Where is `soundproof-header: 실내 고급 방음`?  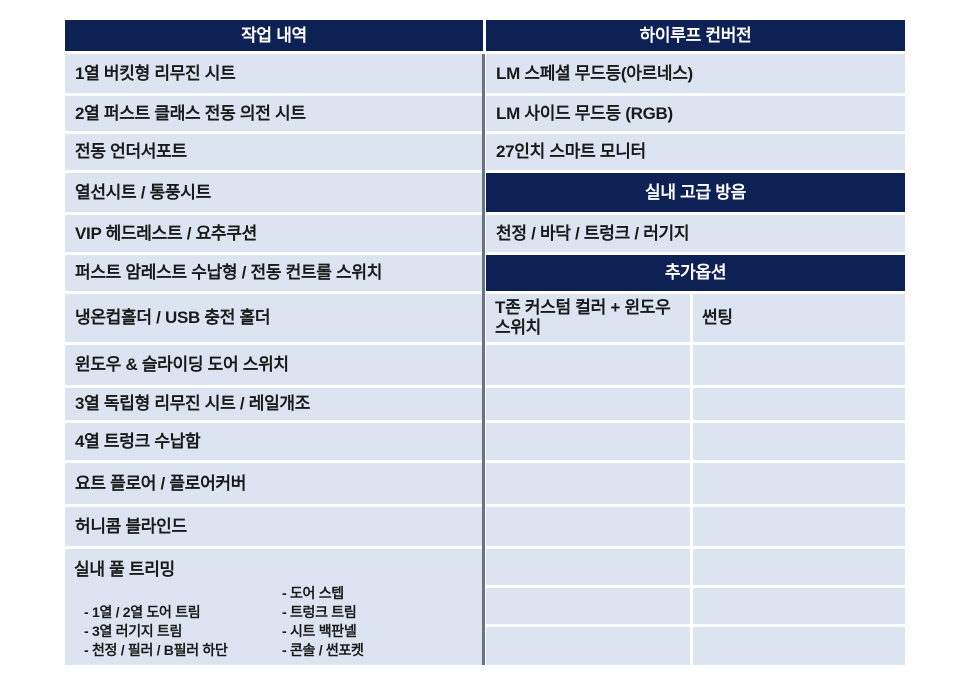
soundproof-header: 실내 고급 방음 is located at coordinates (695, 192).